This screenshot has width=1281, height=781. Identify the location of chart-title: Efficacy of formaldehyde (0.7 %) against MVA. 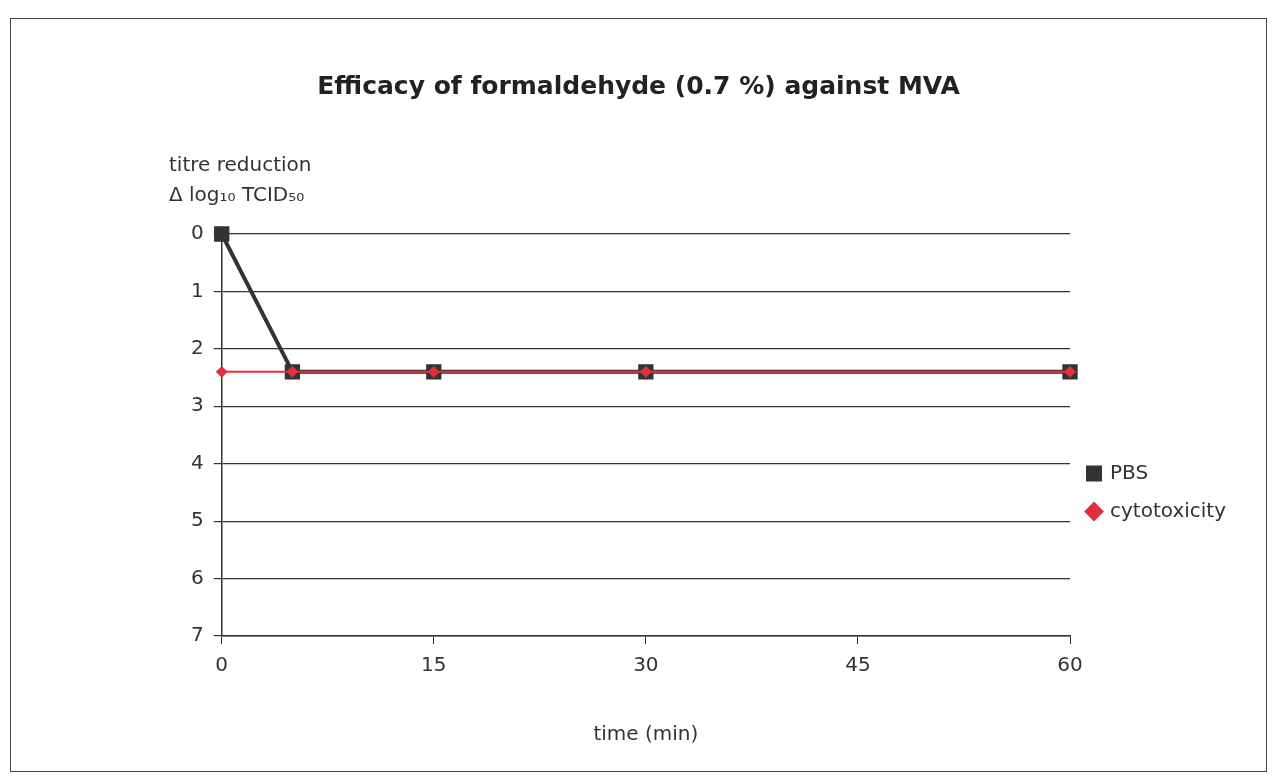
(638, 85).